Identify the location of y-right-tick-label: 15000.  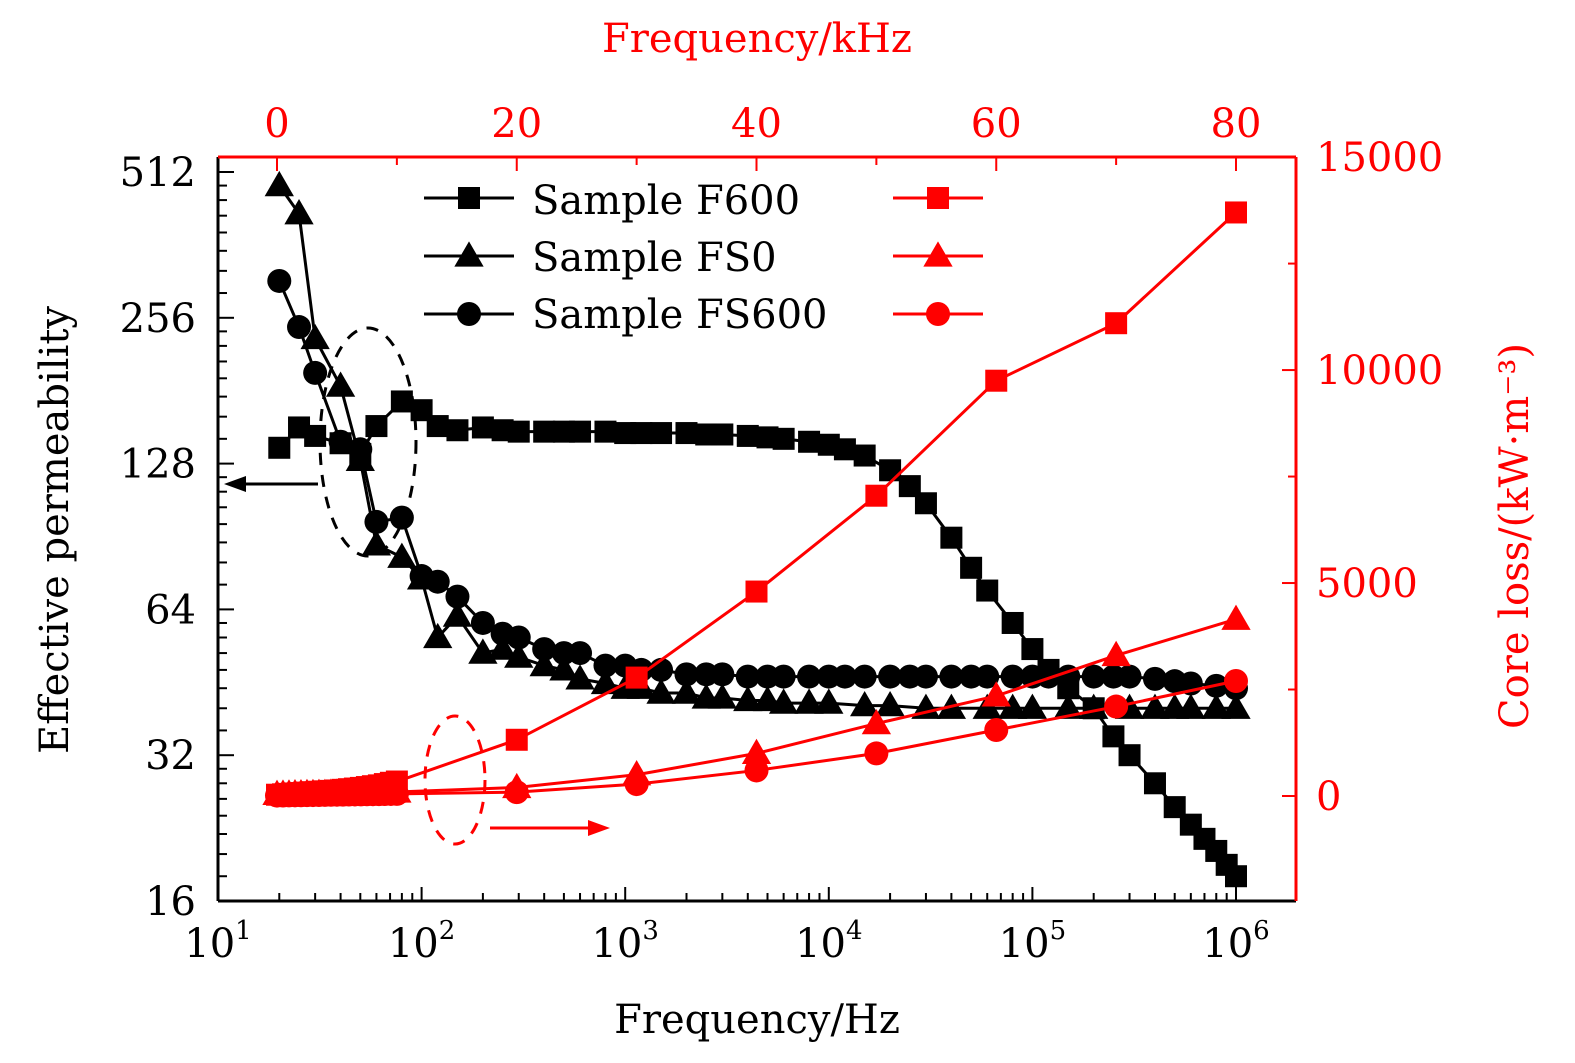
(1379, 158).